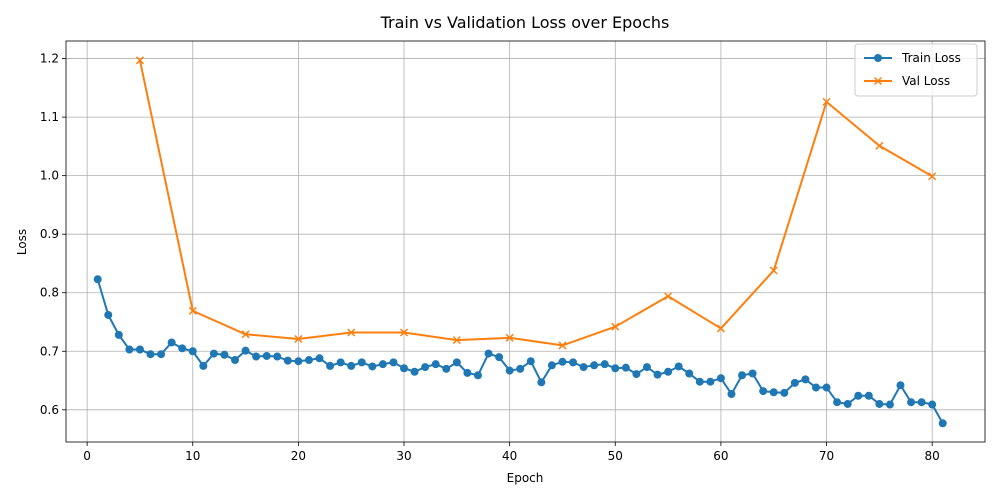  Describe the element at coordinates (49, 59) in the screenshot. I see `y-tick-label: 1.2` at that location.